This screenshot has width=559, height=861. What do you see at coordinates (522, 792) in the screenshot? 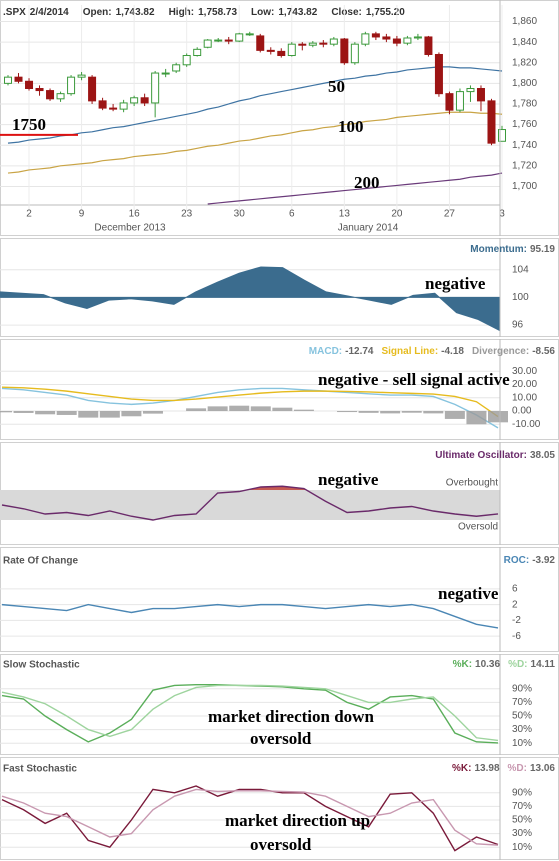
I see `y-tick-label: 90%` at bounding box center [522, 792].